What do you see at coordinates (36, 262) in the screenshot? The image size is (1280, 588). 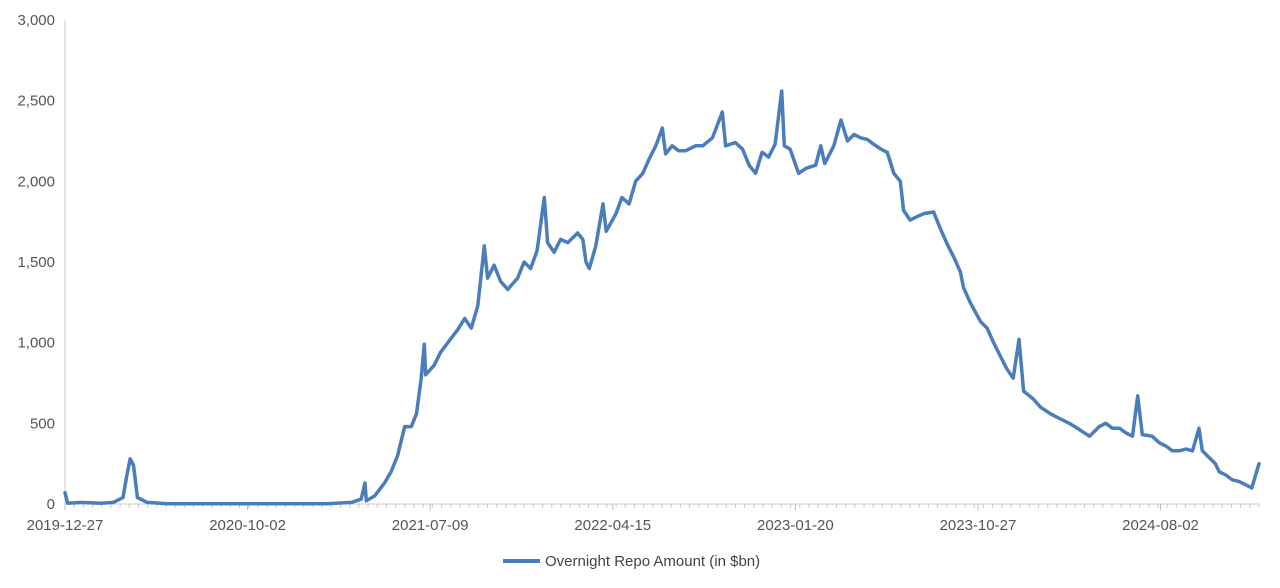 I see `y-tick-label: 1,500` at bounding box center [36, 262].